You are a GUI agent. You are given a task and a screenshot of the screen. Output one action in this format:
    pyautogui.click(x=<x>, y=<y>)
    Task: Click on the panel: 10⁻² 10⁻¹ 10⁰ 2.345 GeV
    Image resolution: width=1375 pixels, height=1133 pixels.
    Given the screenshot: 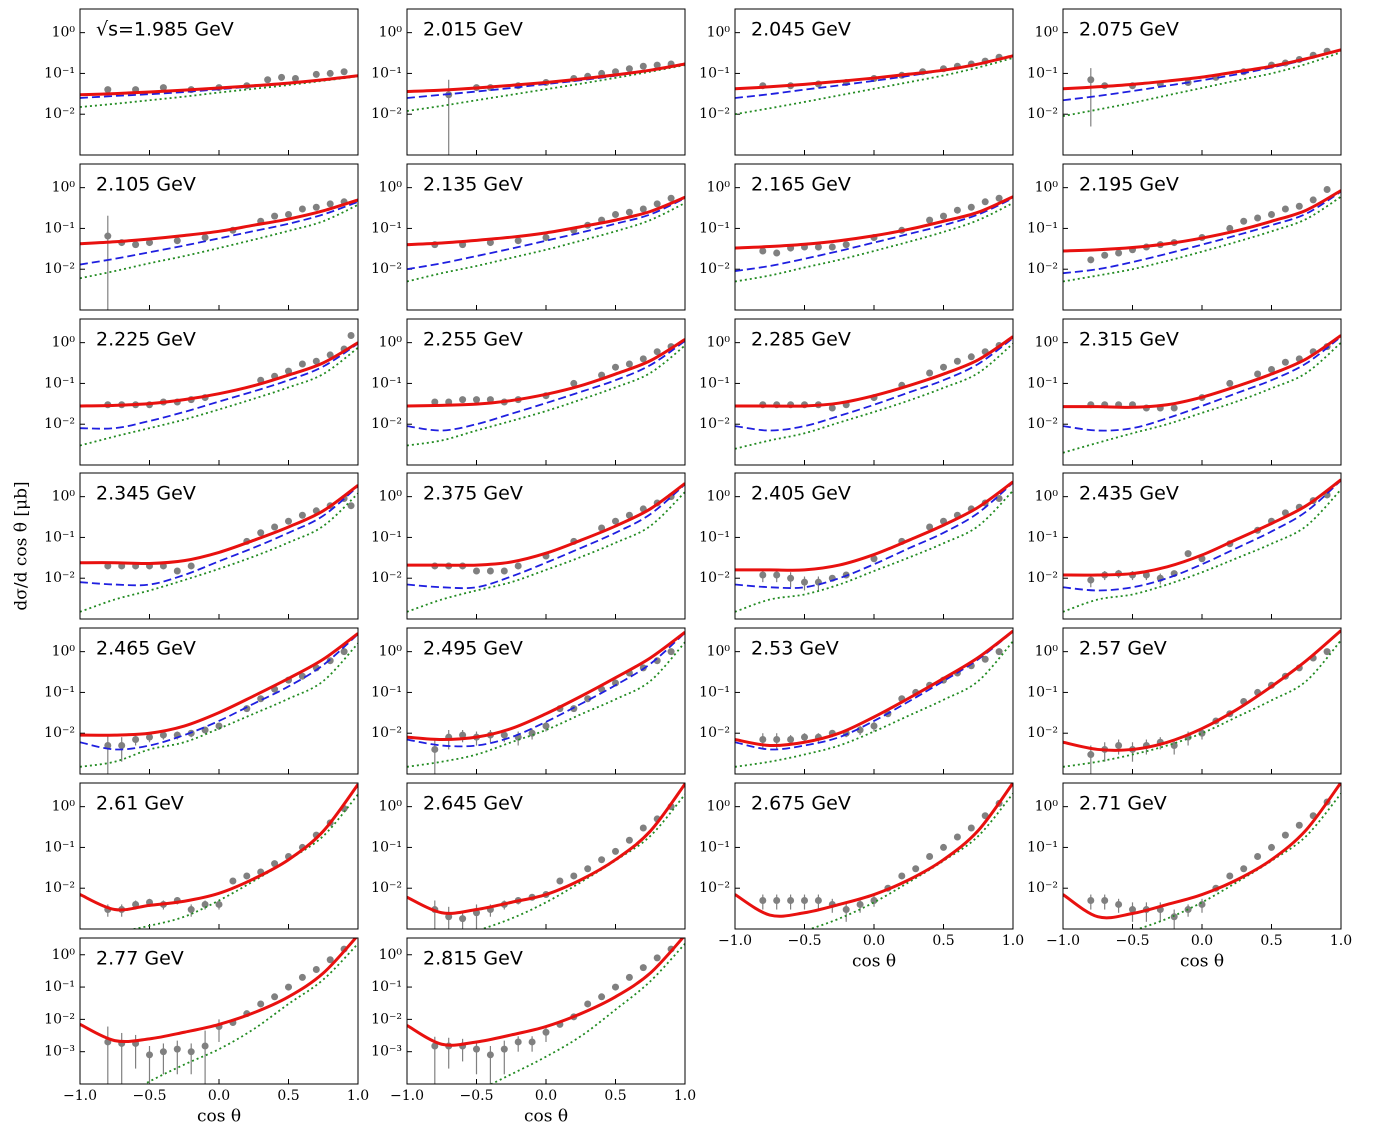 What is the action you would take?
    pyautogui.click(x=201, y=546)
    